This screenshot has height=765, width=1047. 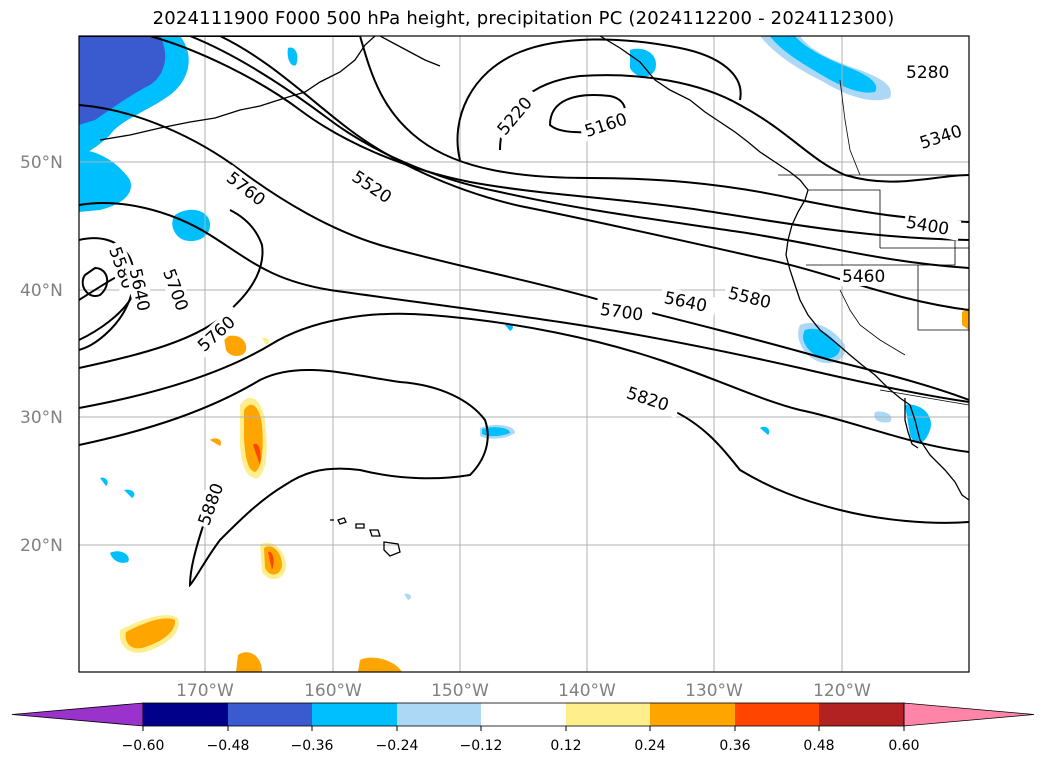 What do you see at coordinates (927, 73) in the screenshot?
I see `contour-label: 5280` at bounding box center [927, 73].